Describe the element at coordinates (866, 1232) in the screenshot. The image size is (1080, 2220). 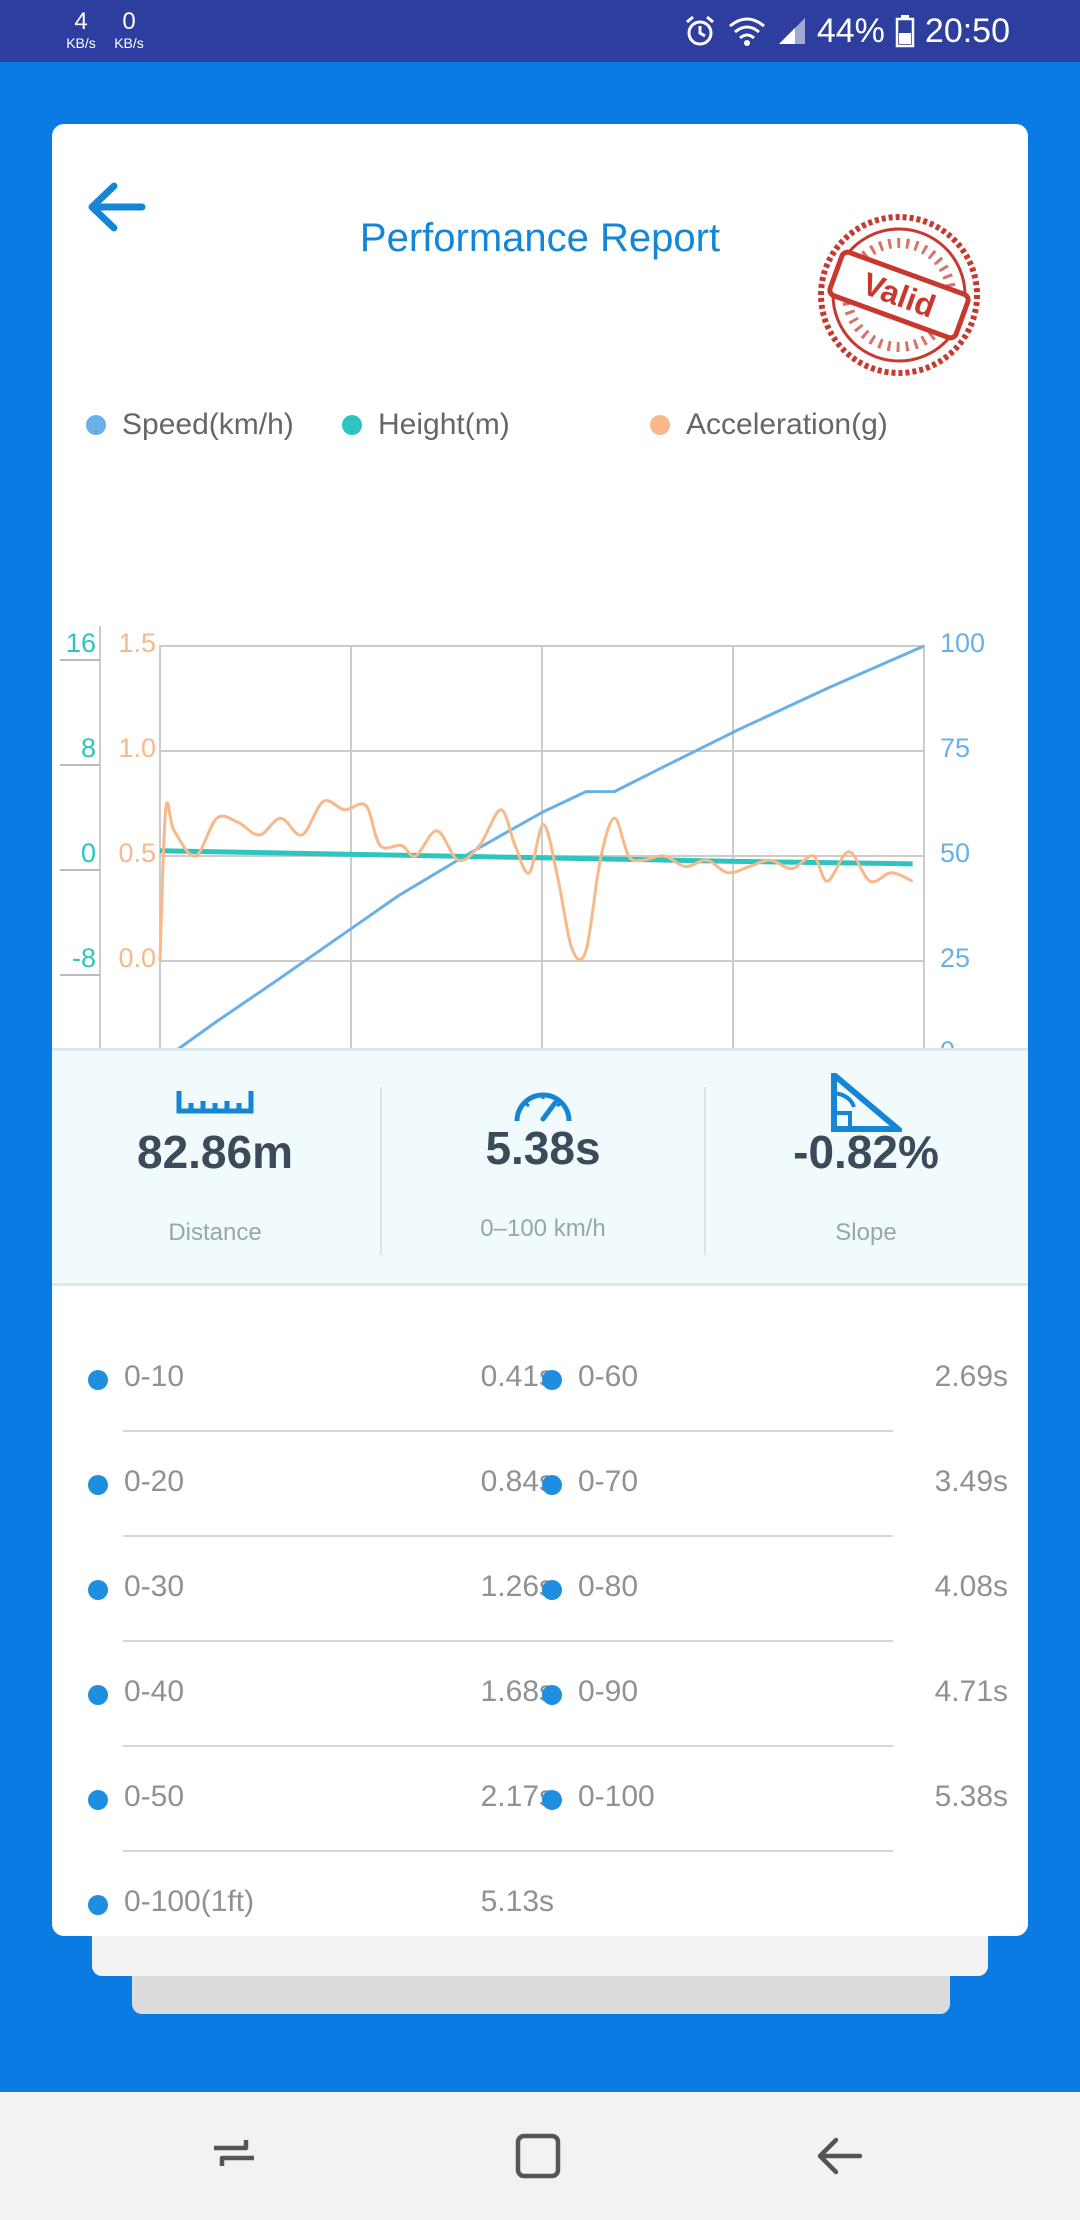
I see `slope-label: Slope` at that location.